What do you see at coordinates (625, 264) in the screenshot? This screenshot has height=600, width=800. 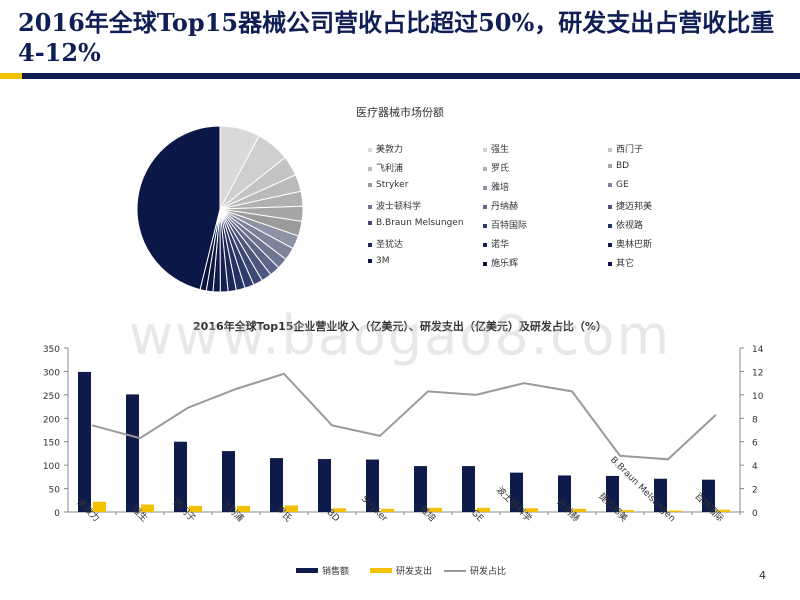 I see `legend-label: 其它` at bounding box center [625, 264].